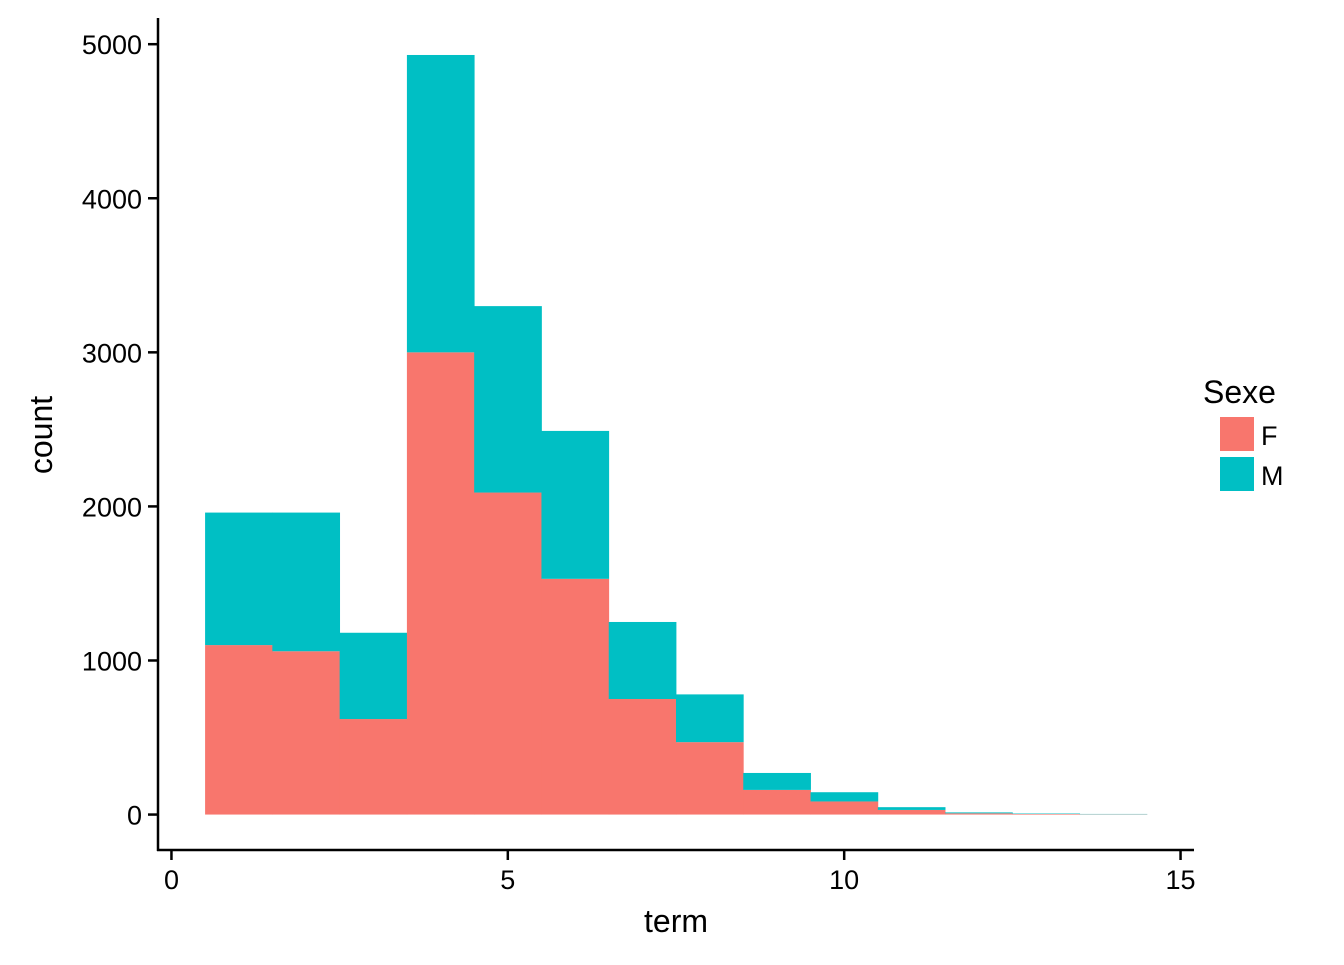 This screenshot has height=965, width=1344. What do you see at coordinates (112, 507) in the screenshot?
I see `y-tick-label: 2000` at bounding box center [112, 507].